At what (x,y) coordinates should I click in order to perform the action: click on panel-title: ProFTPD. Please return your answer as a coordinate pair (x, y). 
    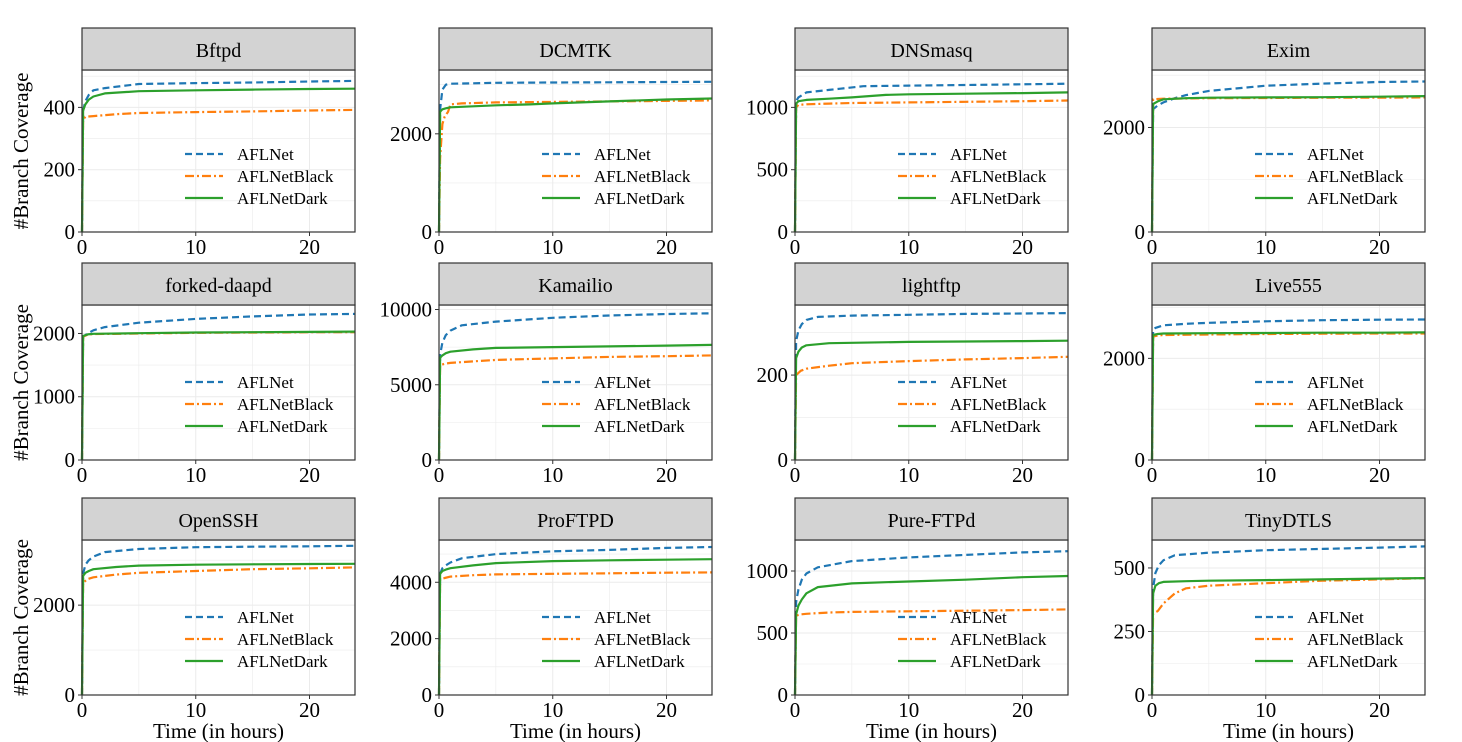
    Looking at the image, I should click on (575, 521).